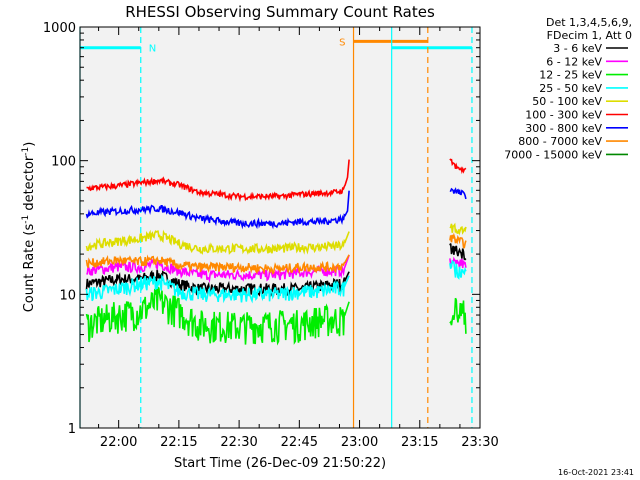 This screenshot has width=640, height=480. Describe the element at coordinates (29, 185) in the screenshot. I see `y-axis-label-part: detector` at that location.